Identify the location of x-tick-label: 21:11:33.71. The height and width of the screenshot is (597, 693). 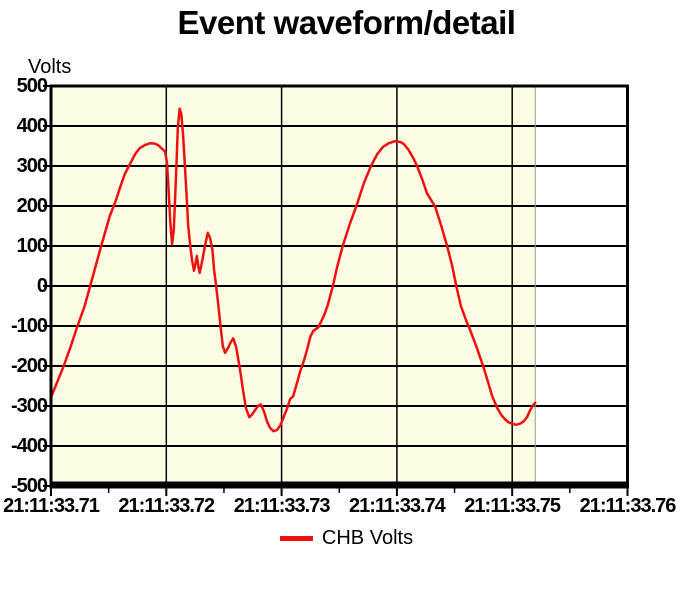
(51, 506).